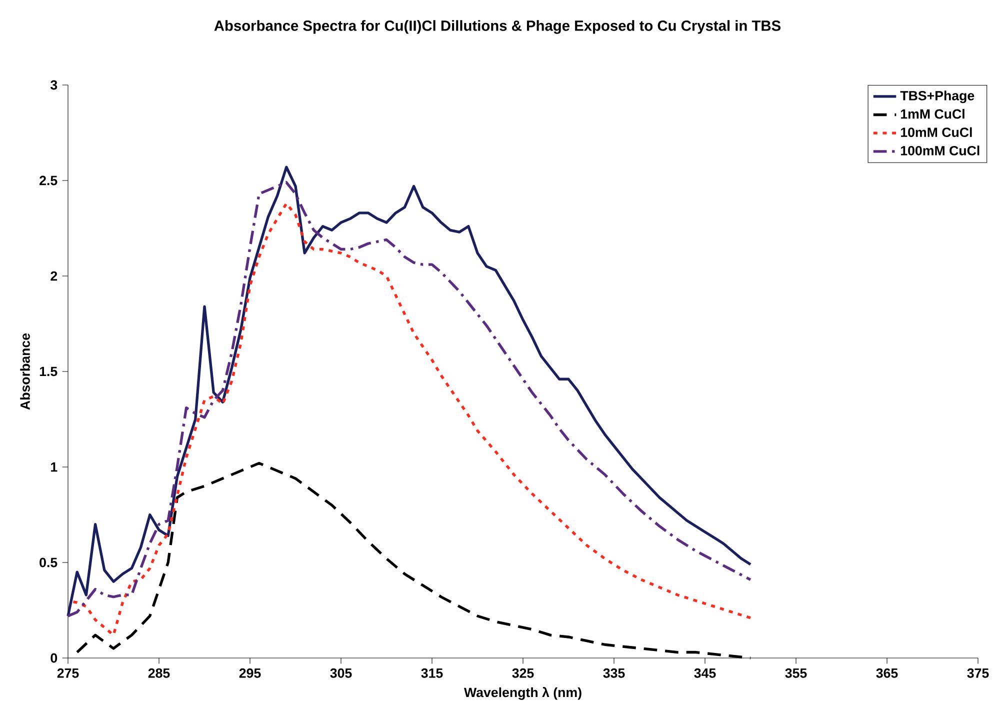 The image size is (995, 719). What do you see at coordinates (25, 371) in the screenshot?
I see `y-axis-title: Absorbance` at bounding box center [25, 371].